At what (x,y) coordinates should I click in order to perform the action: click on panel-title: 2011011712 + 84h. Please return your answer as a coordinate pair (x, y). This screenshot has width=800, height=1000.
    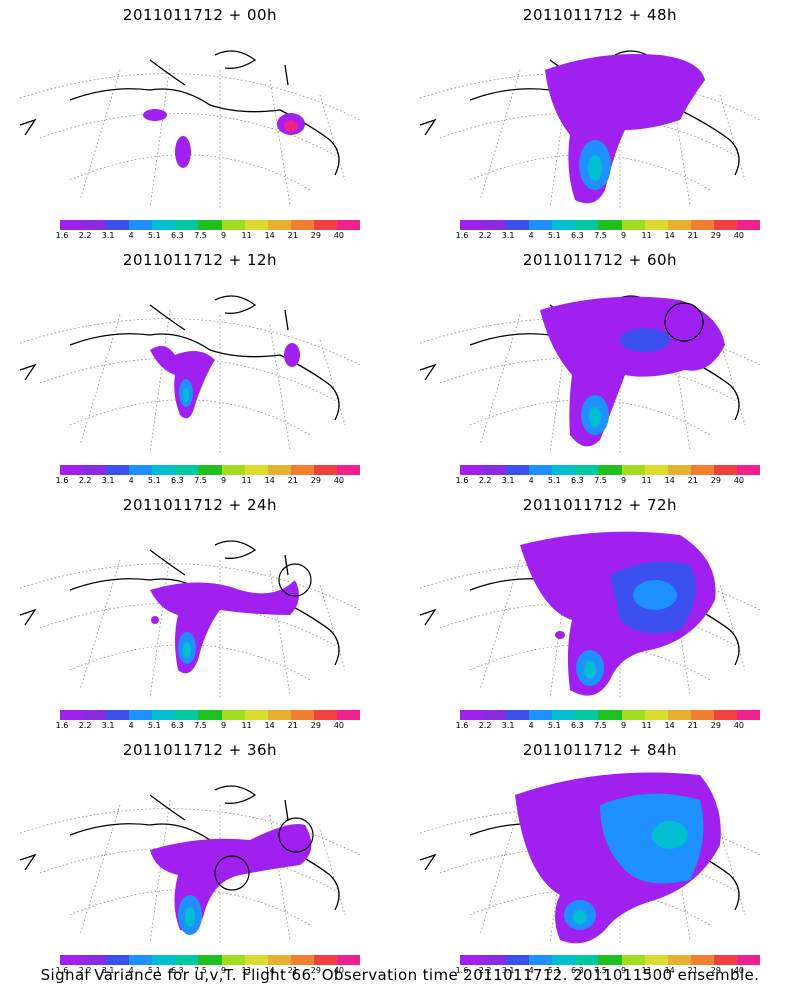
    Looking at the image, I should click on (600, 750).